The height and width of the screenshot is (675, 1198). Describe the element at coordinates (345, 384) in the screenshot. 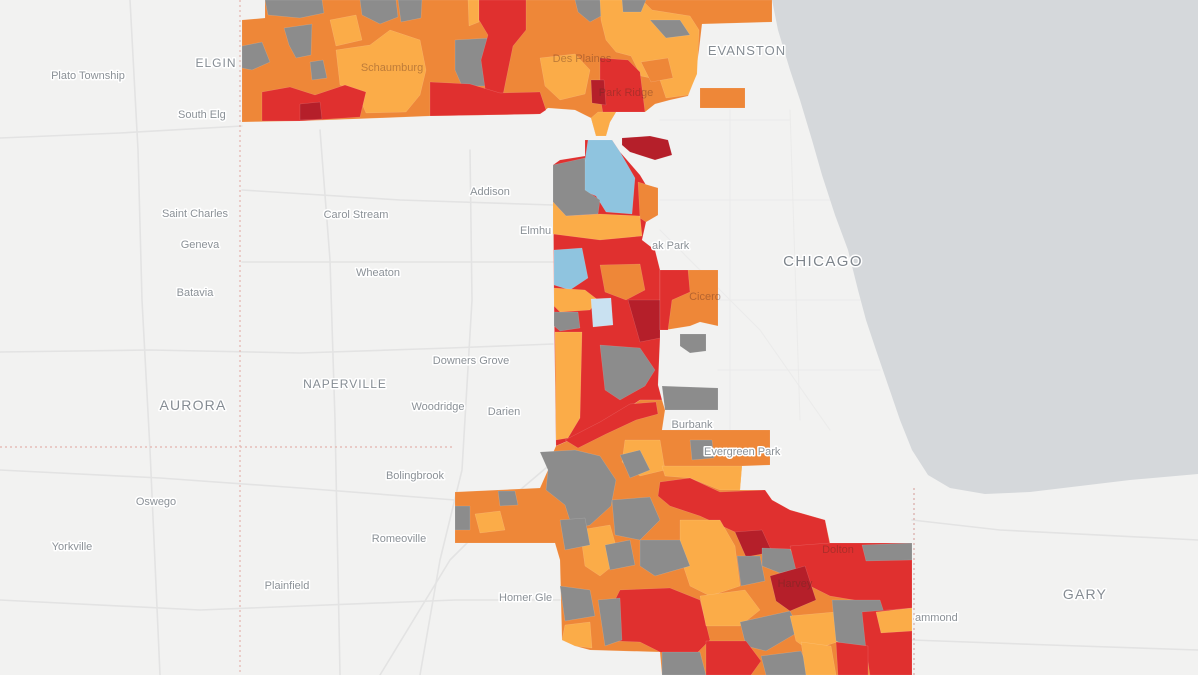

I see `place-label-naperville: NAPERVILLE` at that location.